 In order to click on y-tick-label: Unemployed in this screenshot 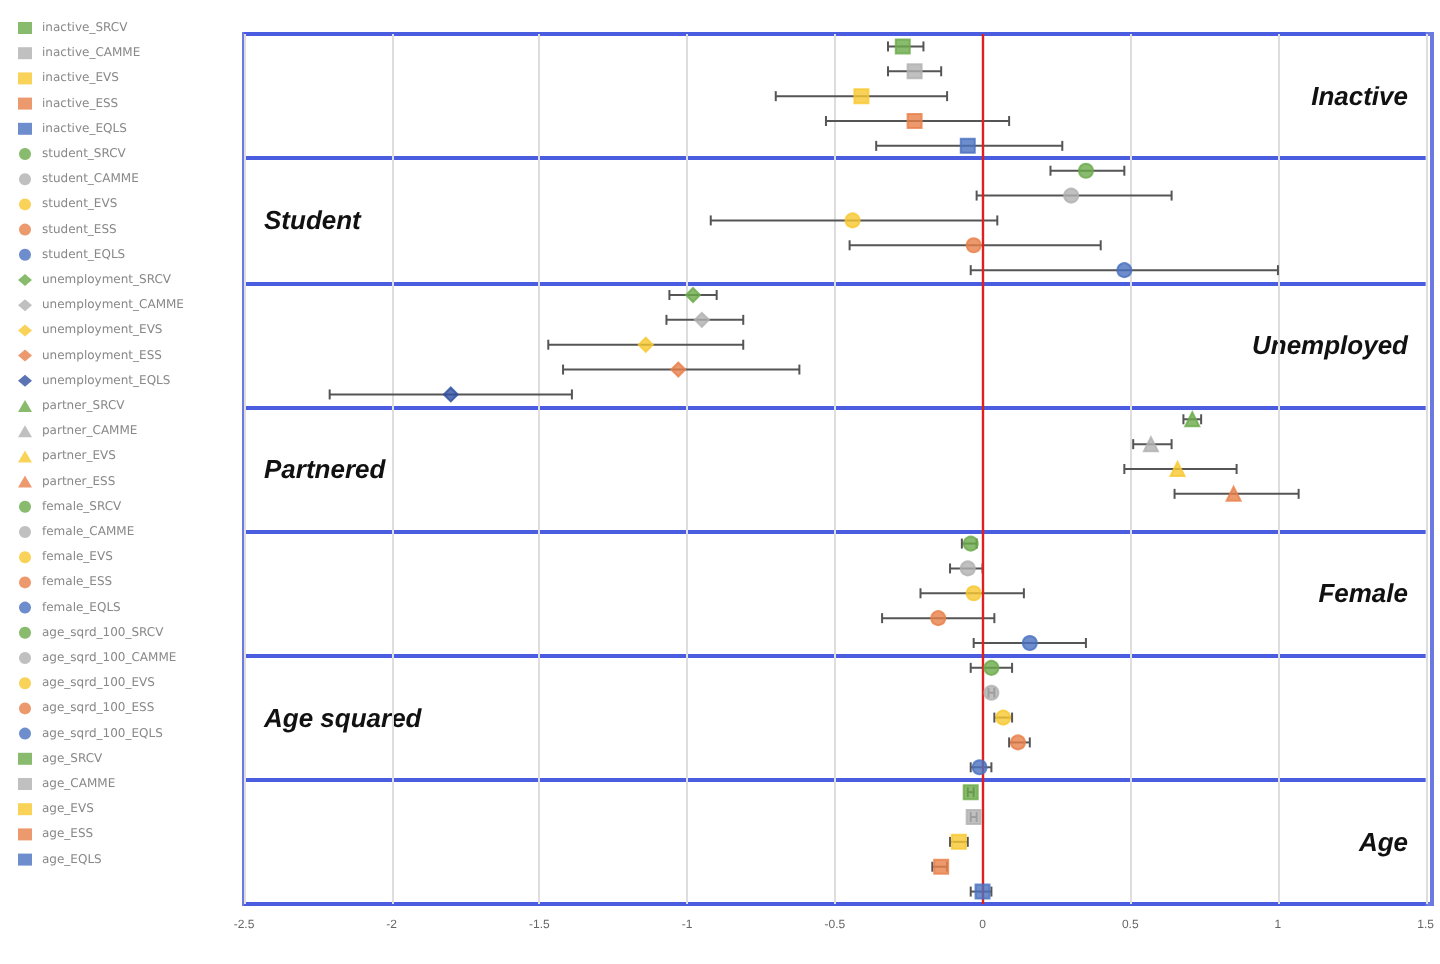, I will do `click(1331, 344)`.